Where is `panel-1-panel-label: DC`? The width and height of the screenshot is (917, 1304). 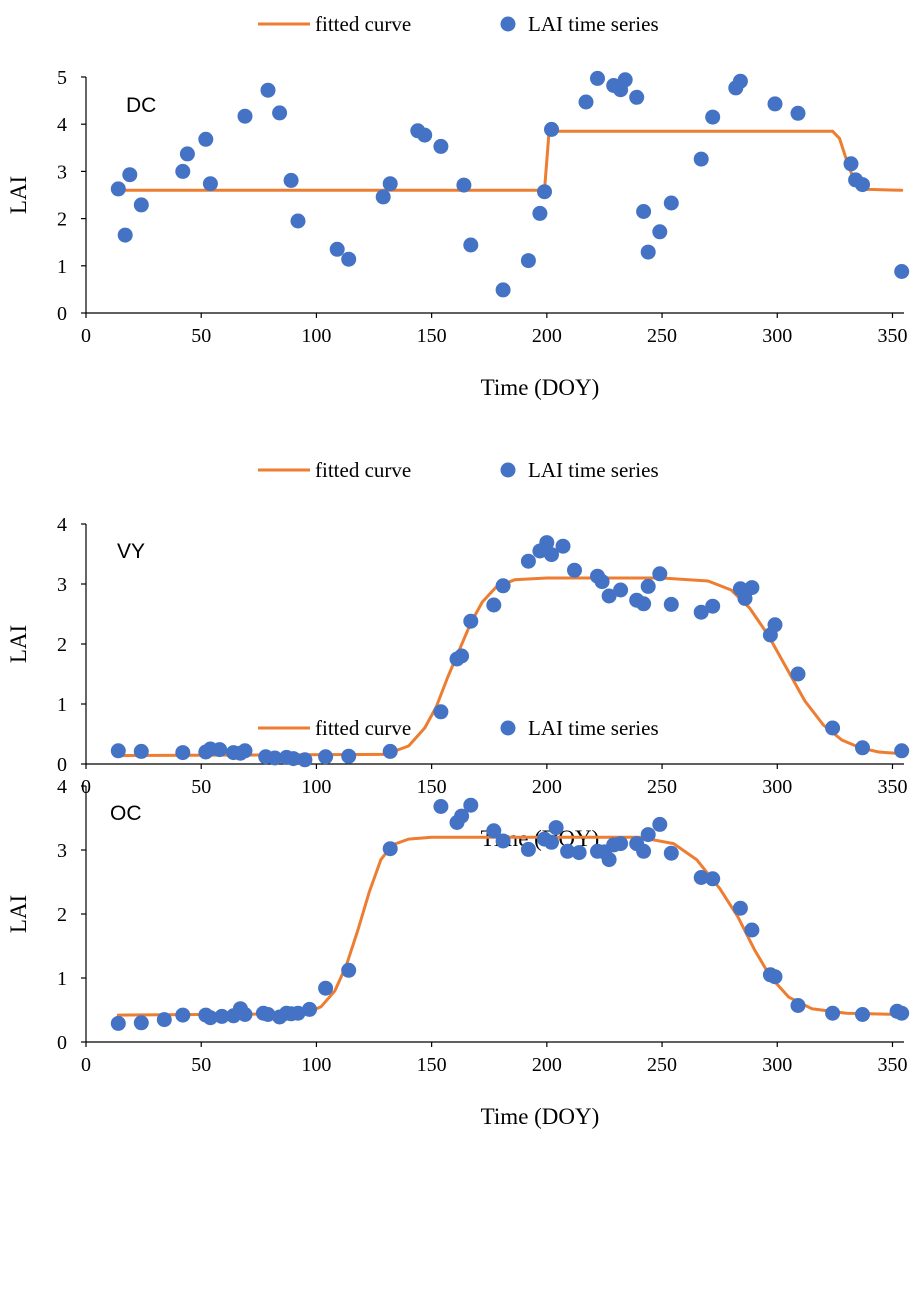 panel-1-panel-label: DC is located at coordinates (141, 105).